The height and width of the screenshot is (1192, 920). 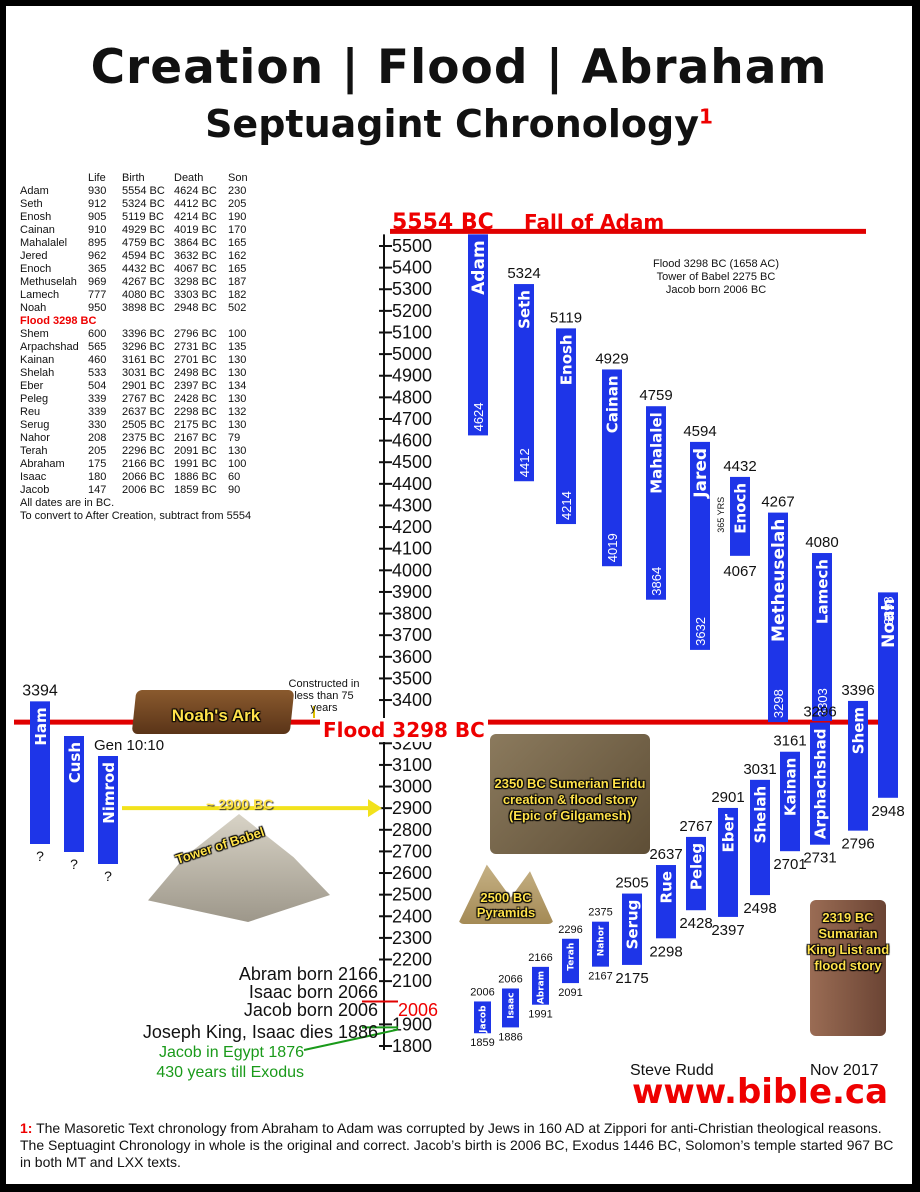 I want to click on abram-born-note: Abram born 2166, so click(x=308, y=974).